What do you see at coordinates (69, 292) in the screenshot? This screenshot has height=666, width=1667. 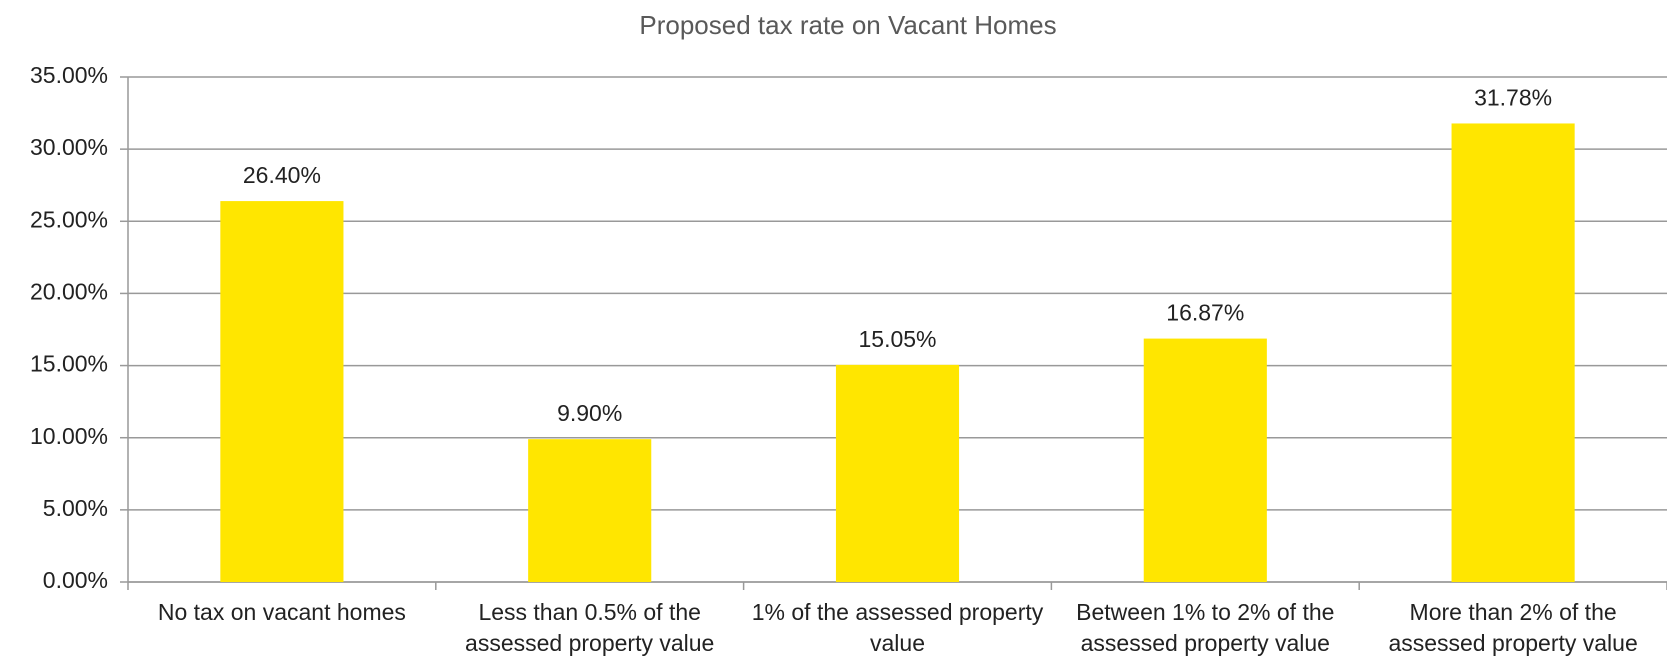 I see `y-tick-label: 20.00%` at bounding box center [69, 292].